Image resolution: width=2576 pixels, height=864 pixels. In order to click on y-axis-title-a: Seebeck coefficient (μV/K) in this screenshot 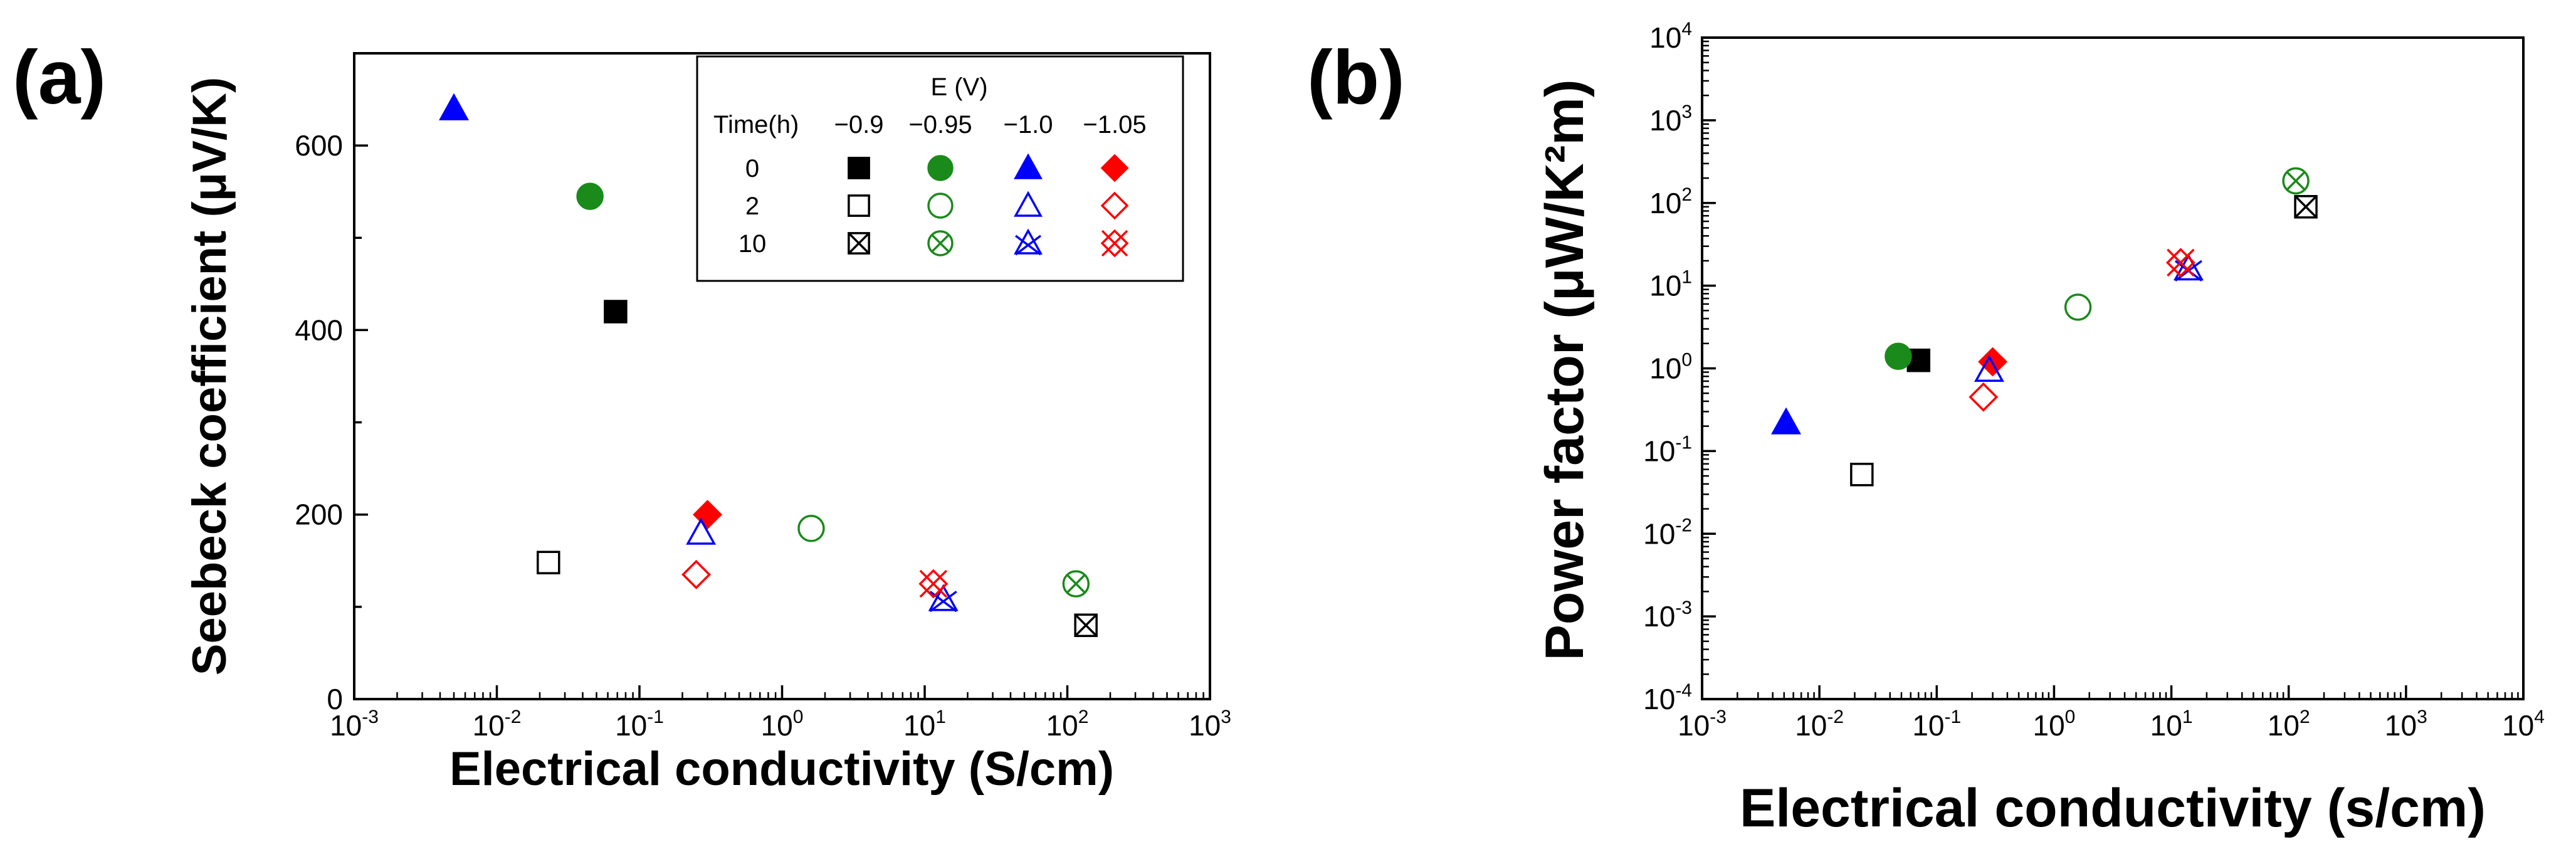, I will do `click(210, 376)`.